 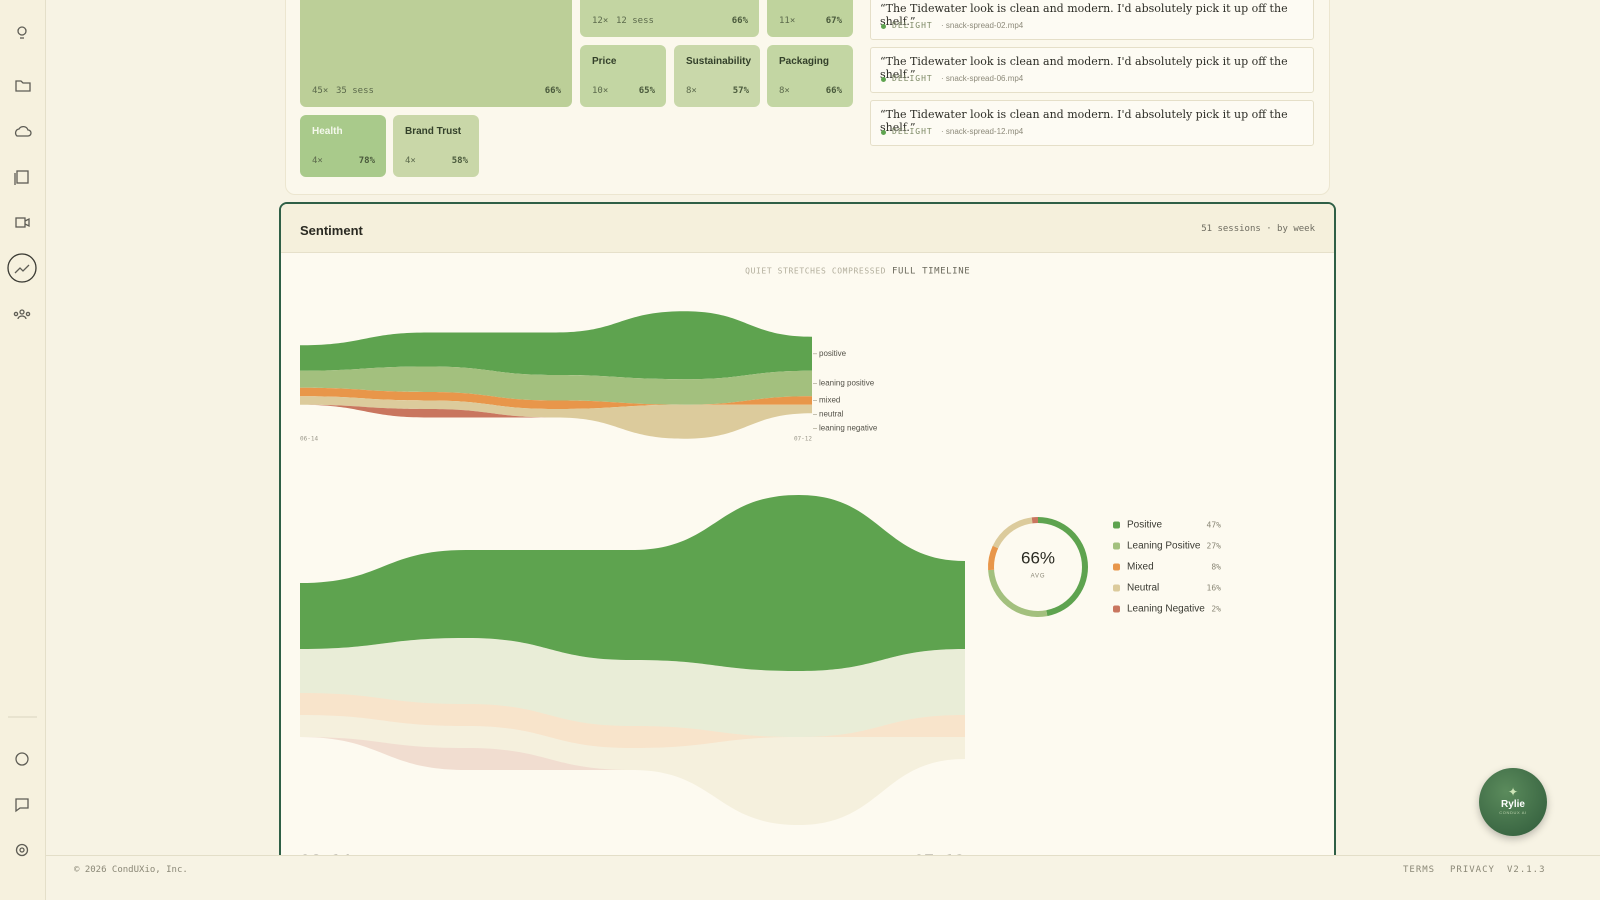 What do you see at coordinates (327, 131) in the screenshot?
I see `tile-name: Health` at bounding box center [327, 131].